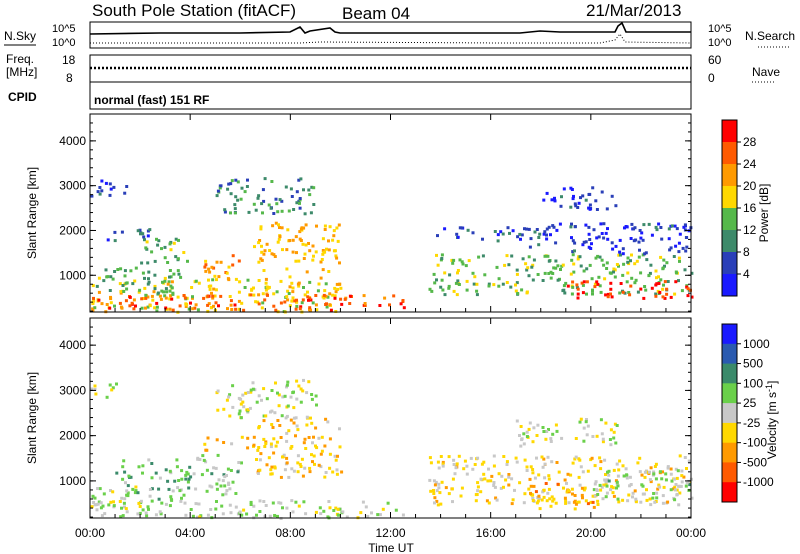  Describe the element at coordinates (72, 345) in the screenshot. I see `velocity-ytick-label: 4000` at that location.